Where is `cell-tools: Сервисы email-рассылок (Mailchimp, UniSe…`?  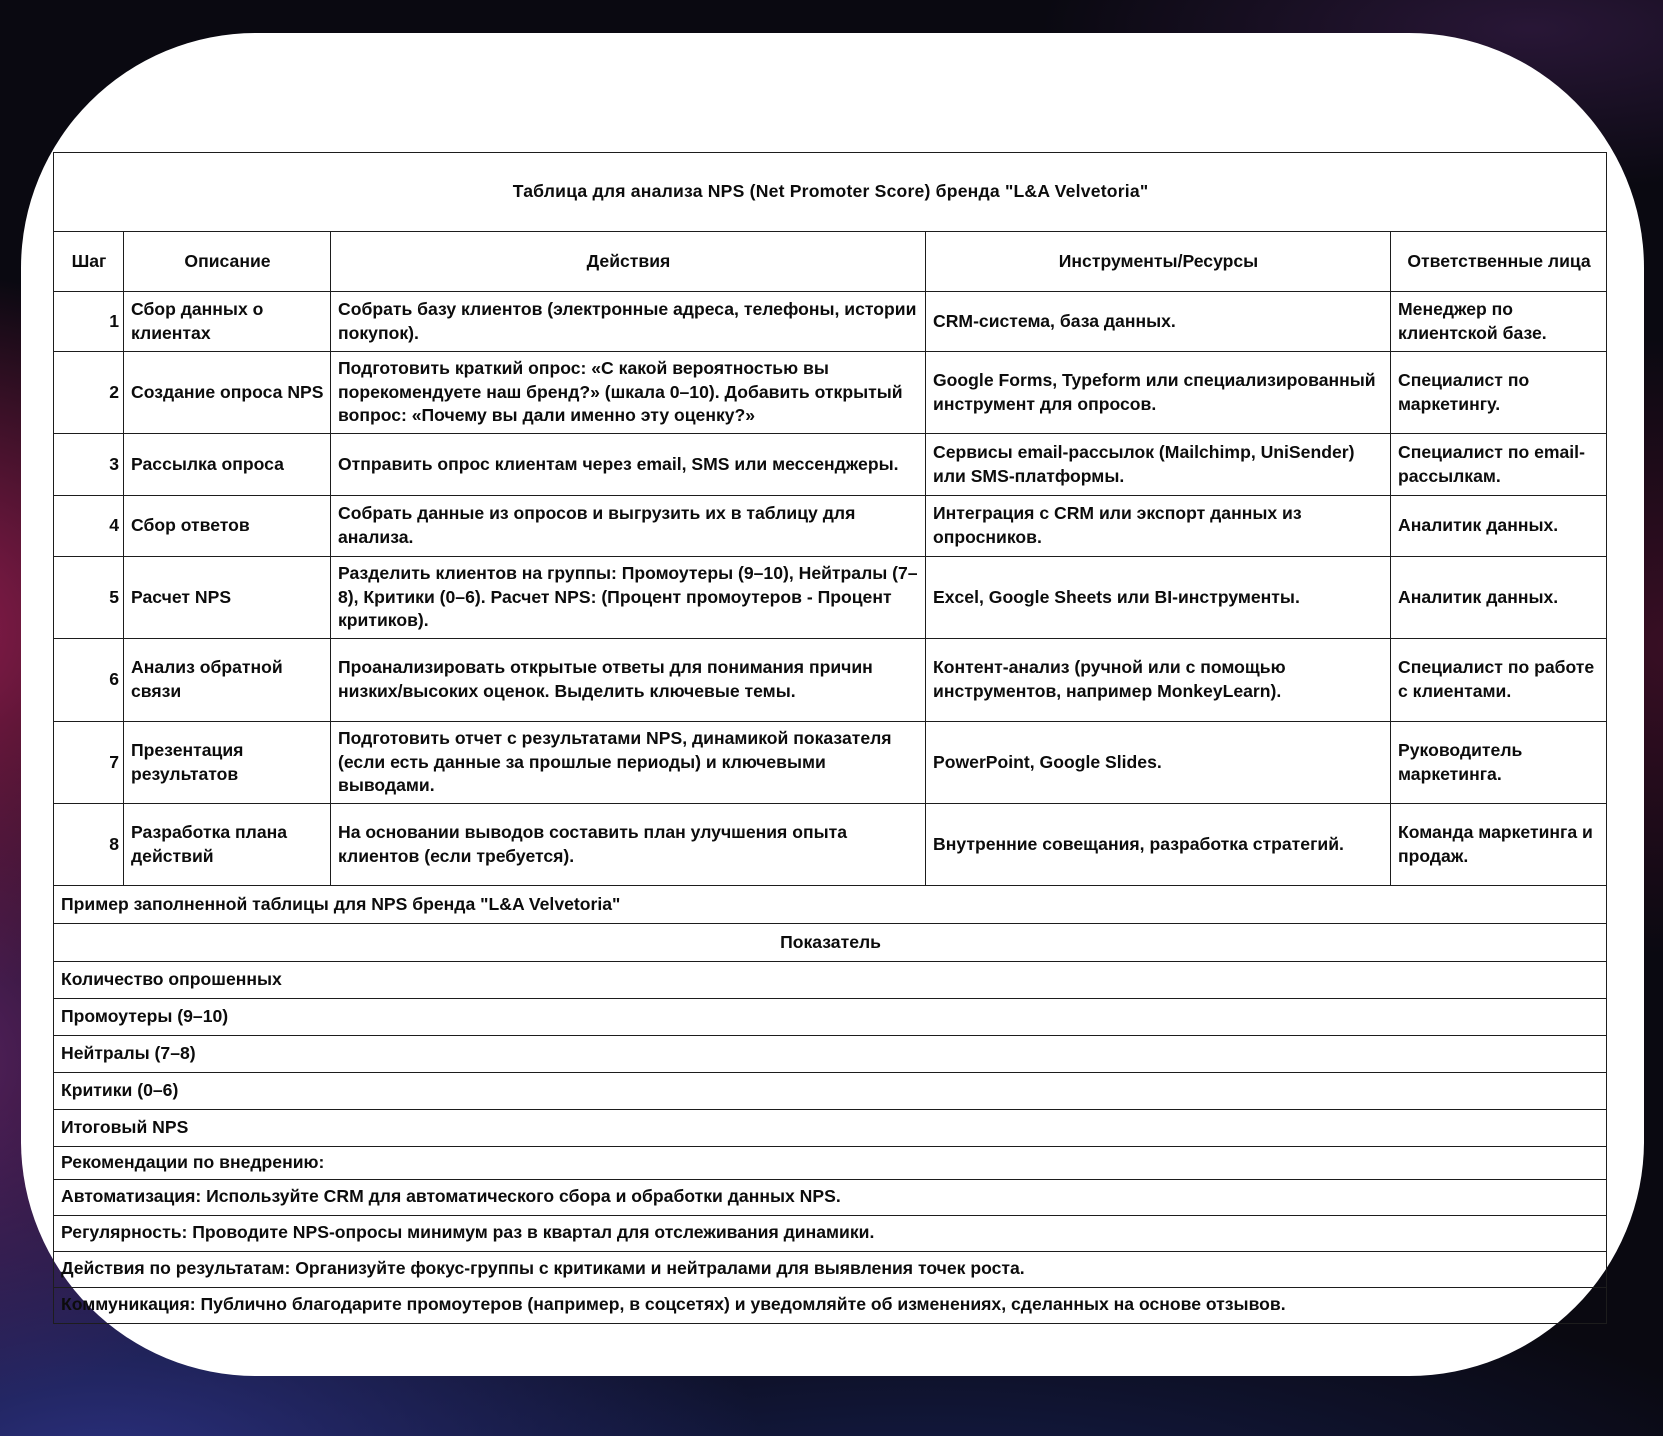 cell-tools: Сервисы email-рассылок (Mailchimp, UniSe… is located at coordinates (1158, 464).